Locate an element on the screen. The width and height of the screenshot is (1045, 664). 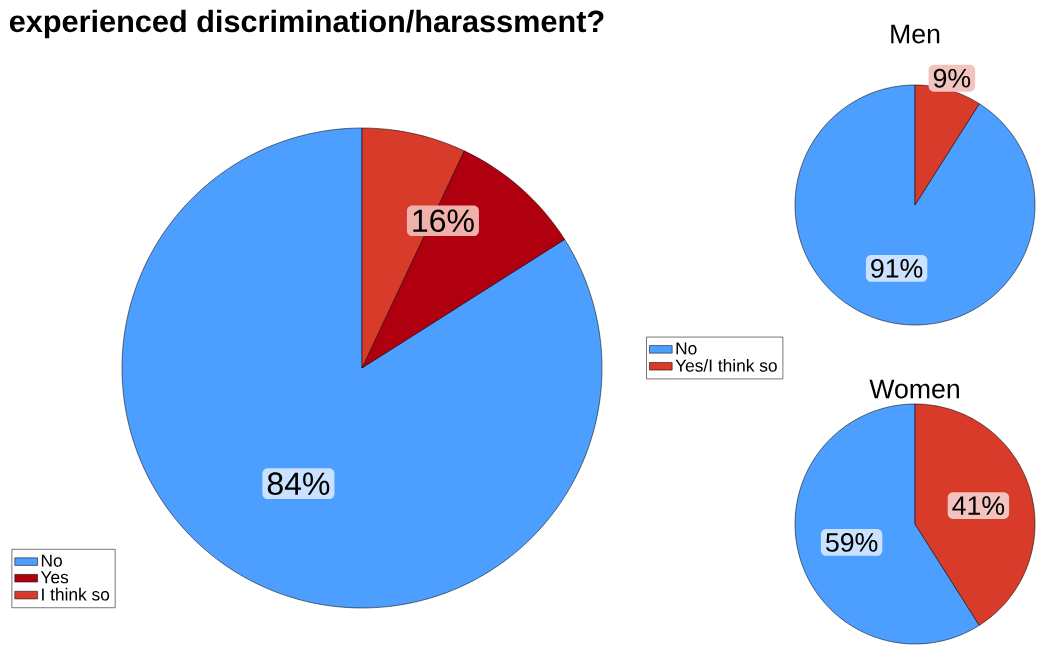
legend-label: Yes/I think so is located at coordinates (726, 365).